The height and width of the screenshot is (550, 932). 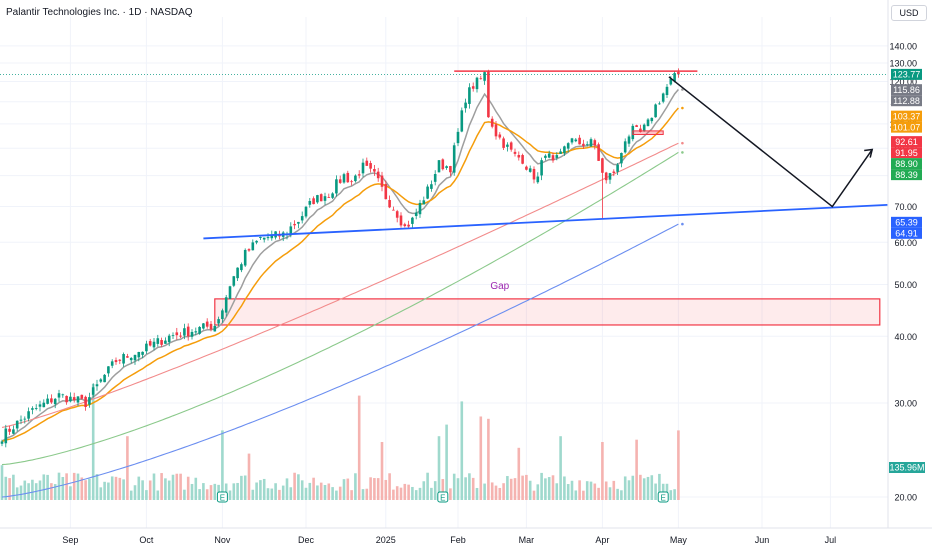 I want to click on time-axis-bg, so click(x=466, y=539).